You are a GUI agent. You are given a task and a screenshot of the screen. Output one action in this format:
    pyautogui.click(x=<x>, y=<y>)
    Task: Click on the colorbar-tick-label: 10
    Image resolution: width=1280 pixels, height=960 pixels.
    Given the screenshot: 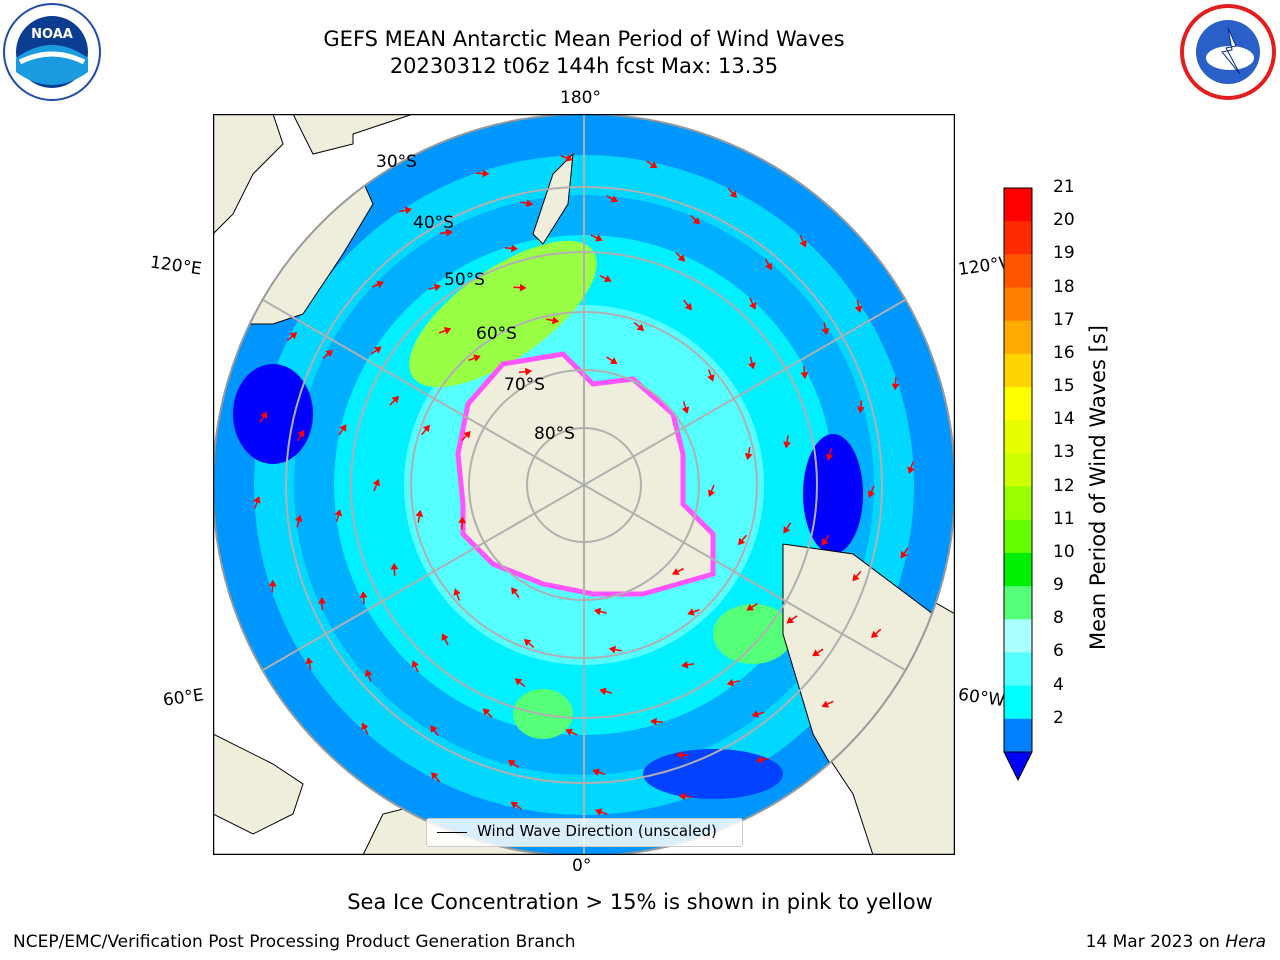 What is the action you would take?
    pyautogui.click(x=1064, y=551)
    